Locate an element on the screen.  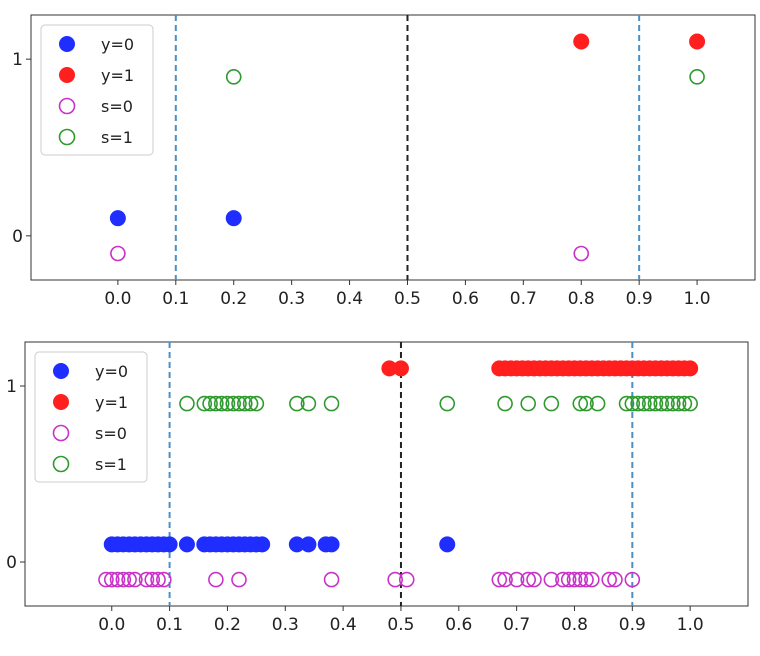
legend-box is located at coordinates (91, 417).